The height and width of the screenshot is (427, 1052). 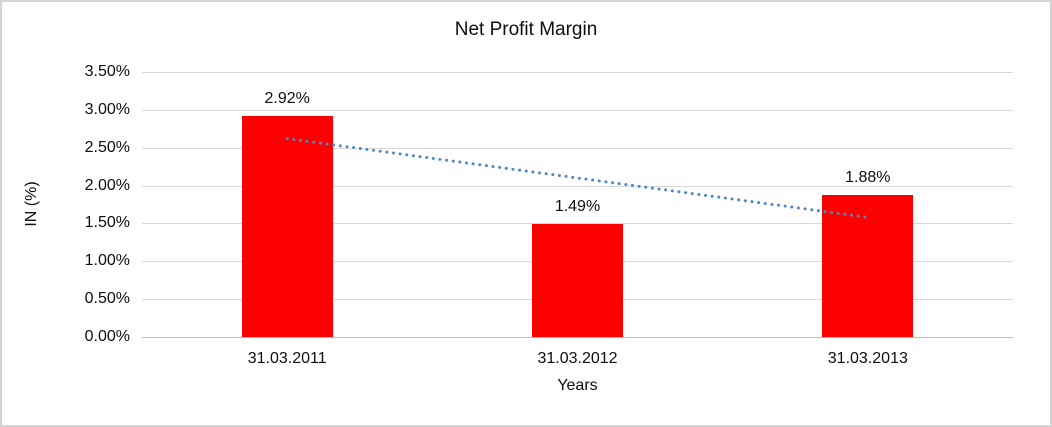 What do you see at coordinates (287, 358) in the screenshot?
I see `x-tick-label: 31.03.2011` at bounding box center [287, 358].